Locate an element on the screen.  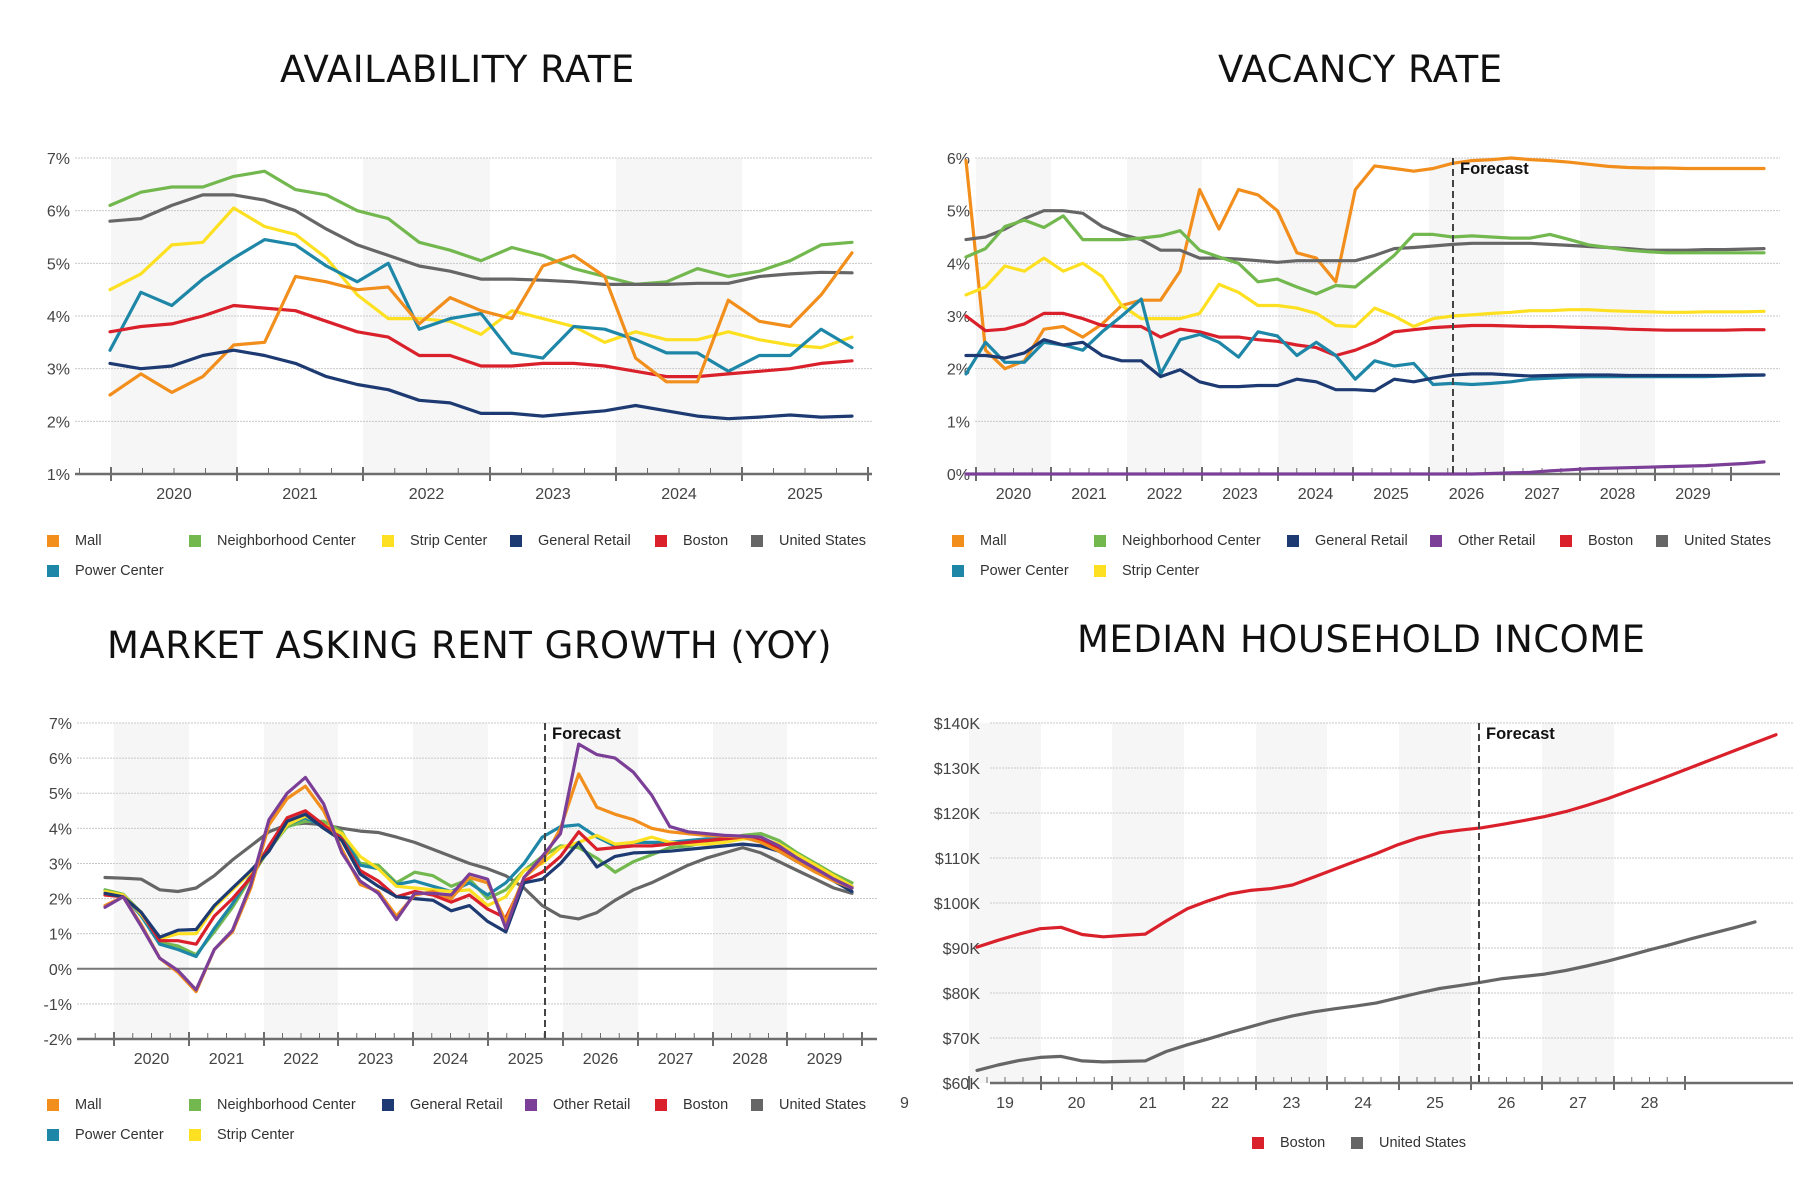
series-line-general-retail is located at coordinates (1365, 365).